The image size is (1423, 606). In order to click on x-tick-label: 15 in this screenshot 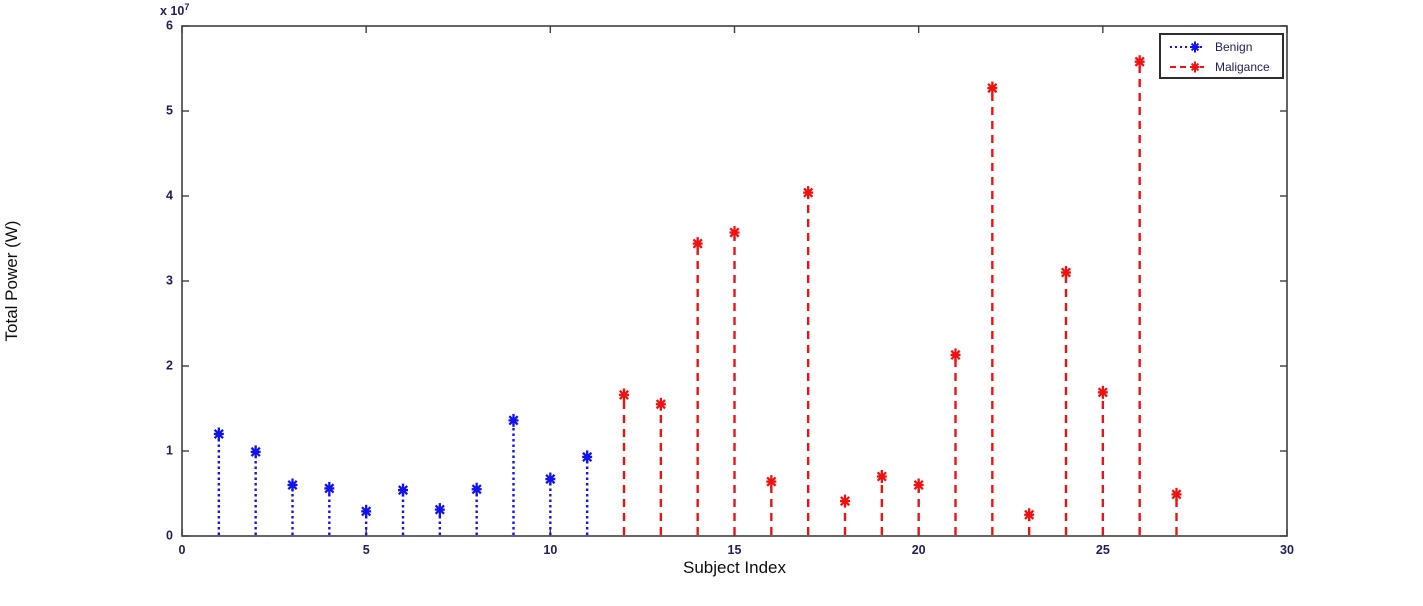, I will do `click(735, 550)`.